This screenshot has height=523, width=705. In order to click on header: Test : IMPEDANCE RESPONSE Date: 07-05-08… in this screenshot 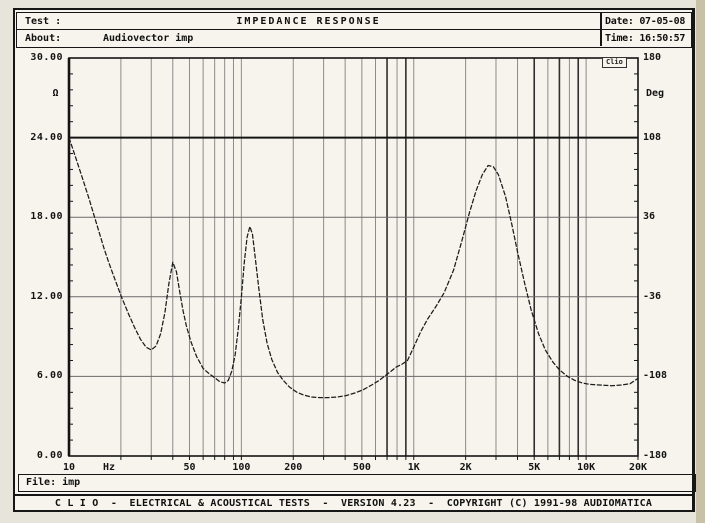, I will do `click(354, 30)`.